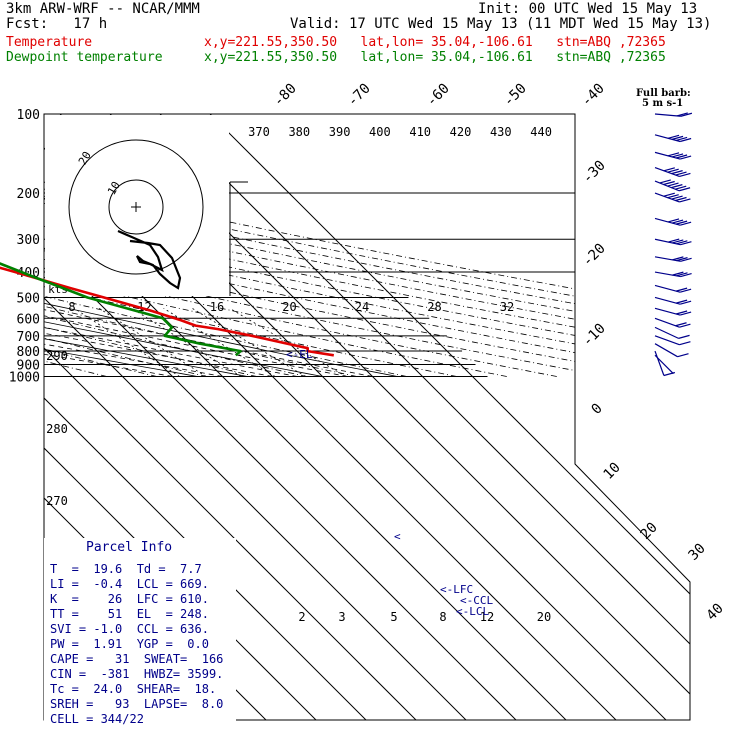 The height and width of the screenshot is (740, 740). What do you see at coordinates (129, 584) in the screenshot?
I see `parcel-row: LI = -0.4 LCL = 669.` at bounding box center [129, 584].